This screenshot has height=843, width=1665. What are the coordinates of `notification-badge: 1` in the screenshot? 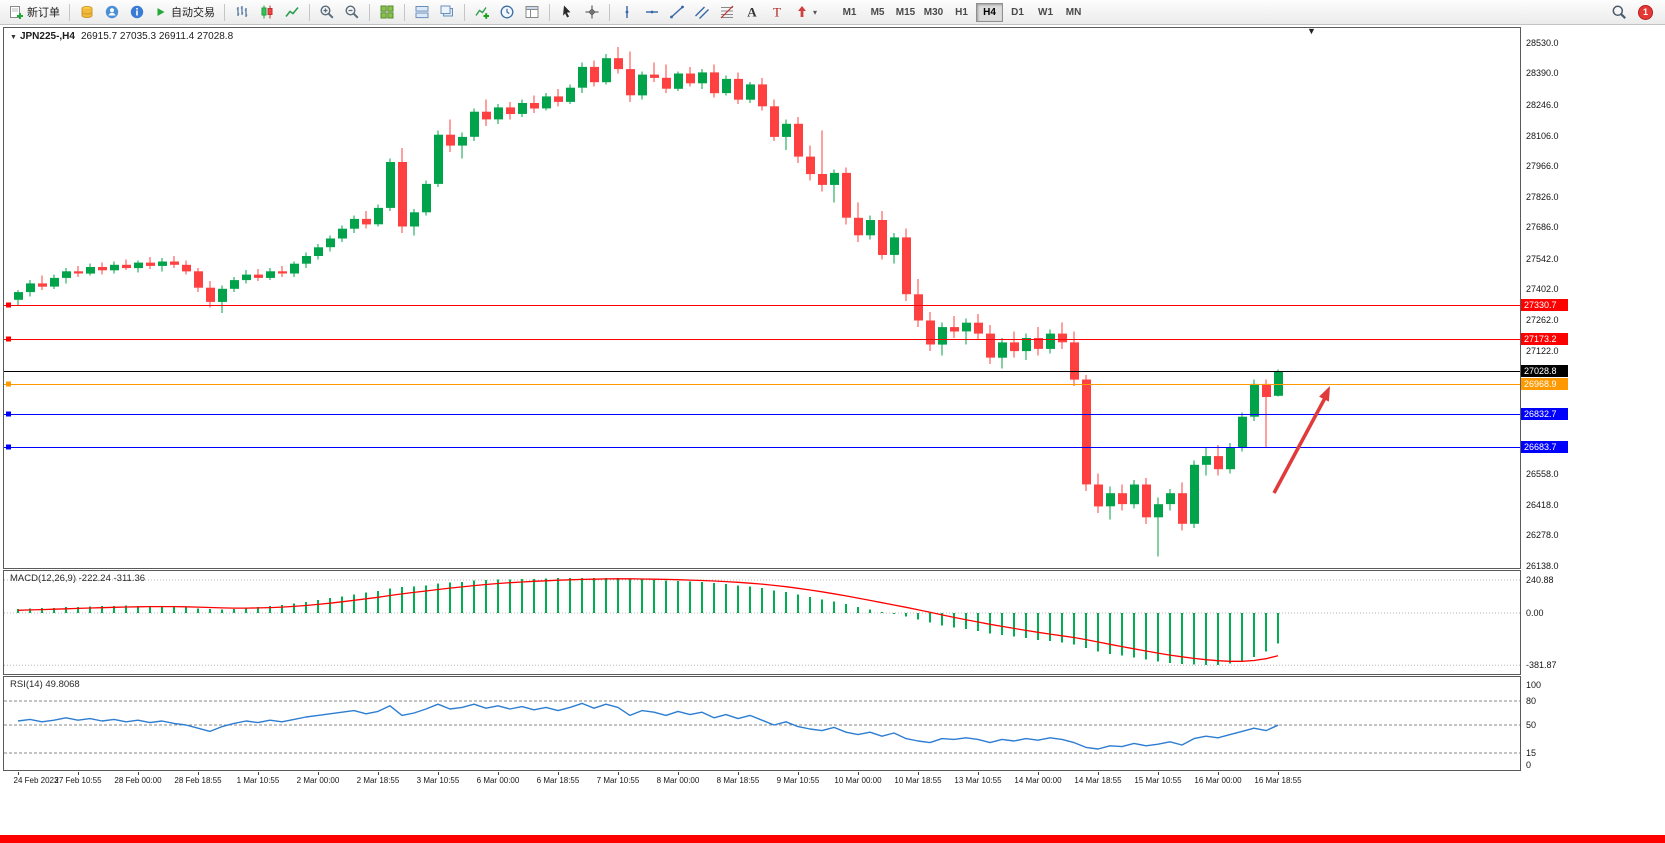 It's located at (1645, 12).